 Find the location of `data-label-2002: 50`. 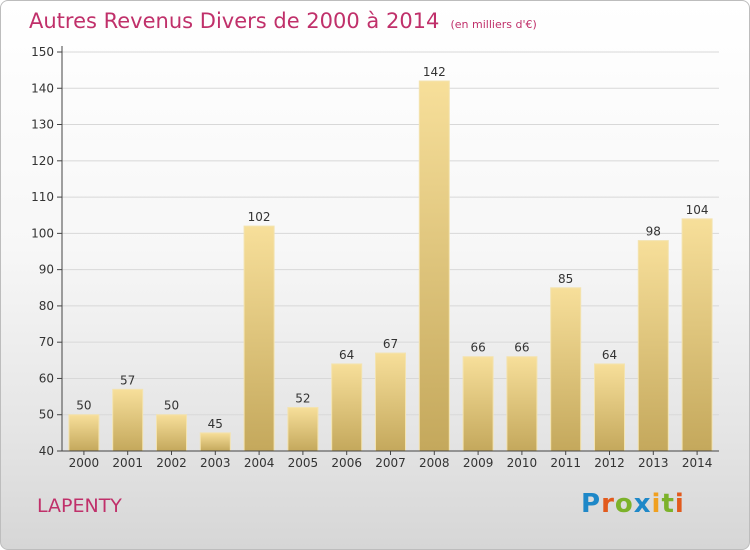

data-label-2002: 50 is located at coordinates (171, 406).